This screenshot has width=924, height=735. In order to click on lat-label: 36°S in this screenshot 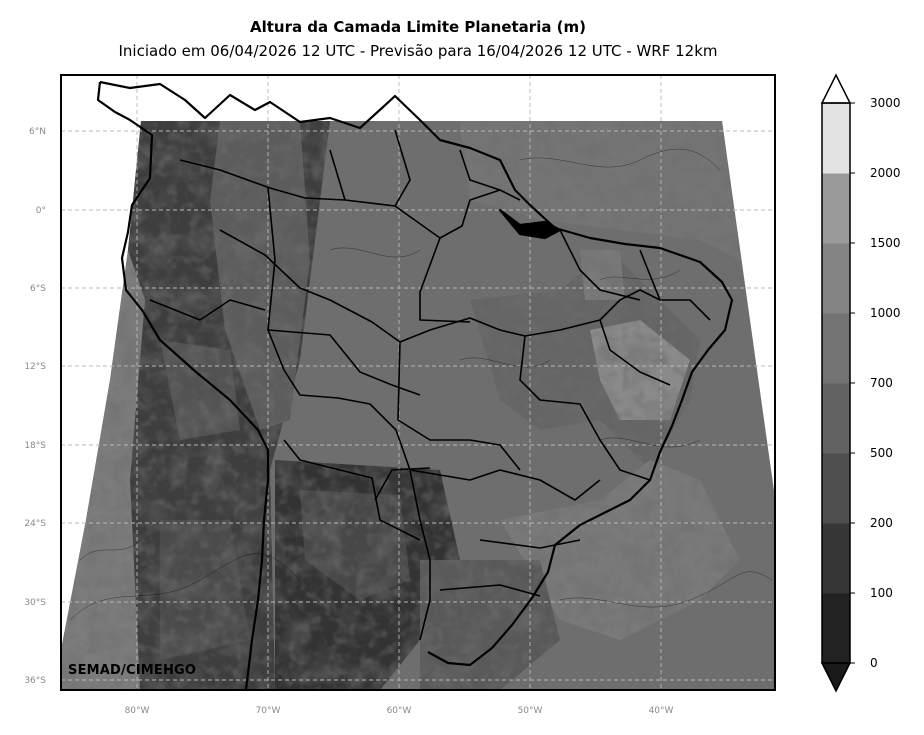, I will do `click(35, 681)`.